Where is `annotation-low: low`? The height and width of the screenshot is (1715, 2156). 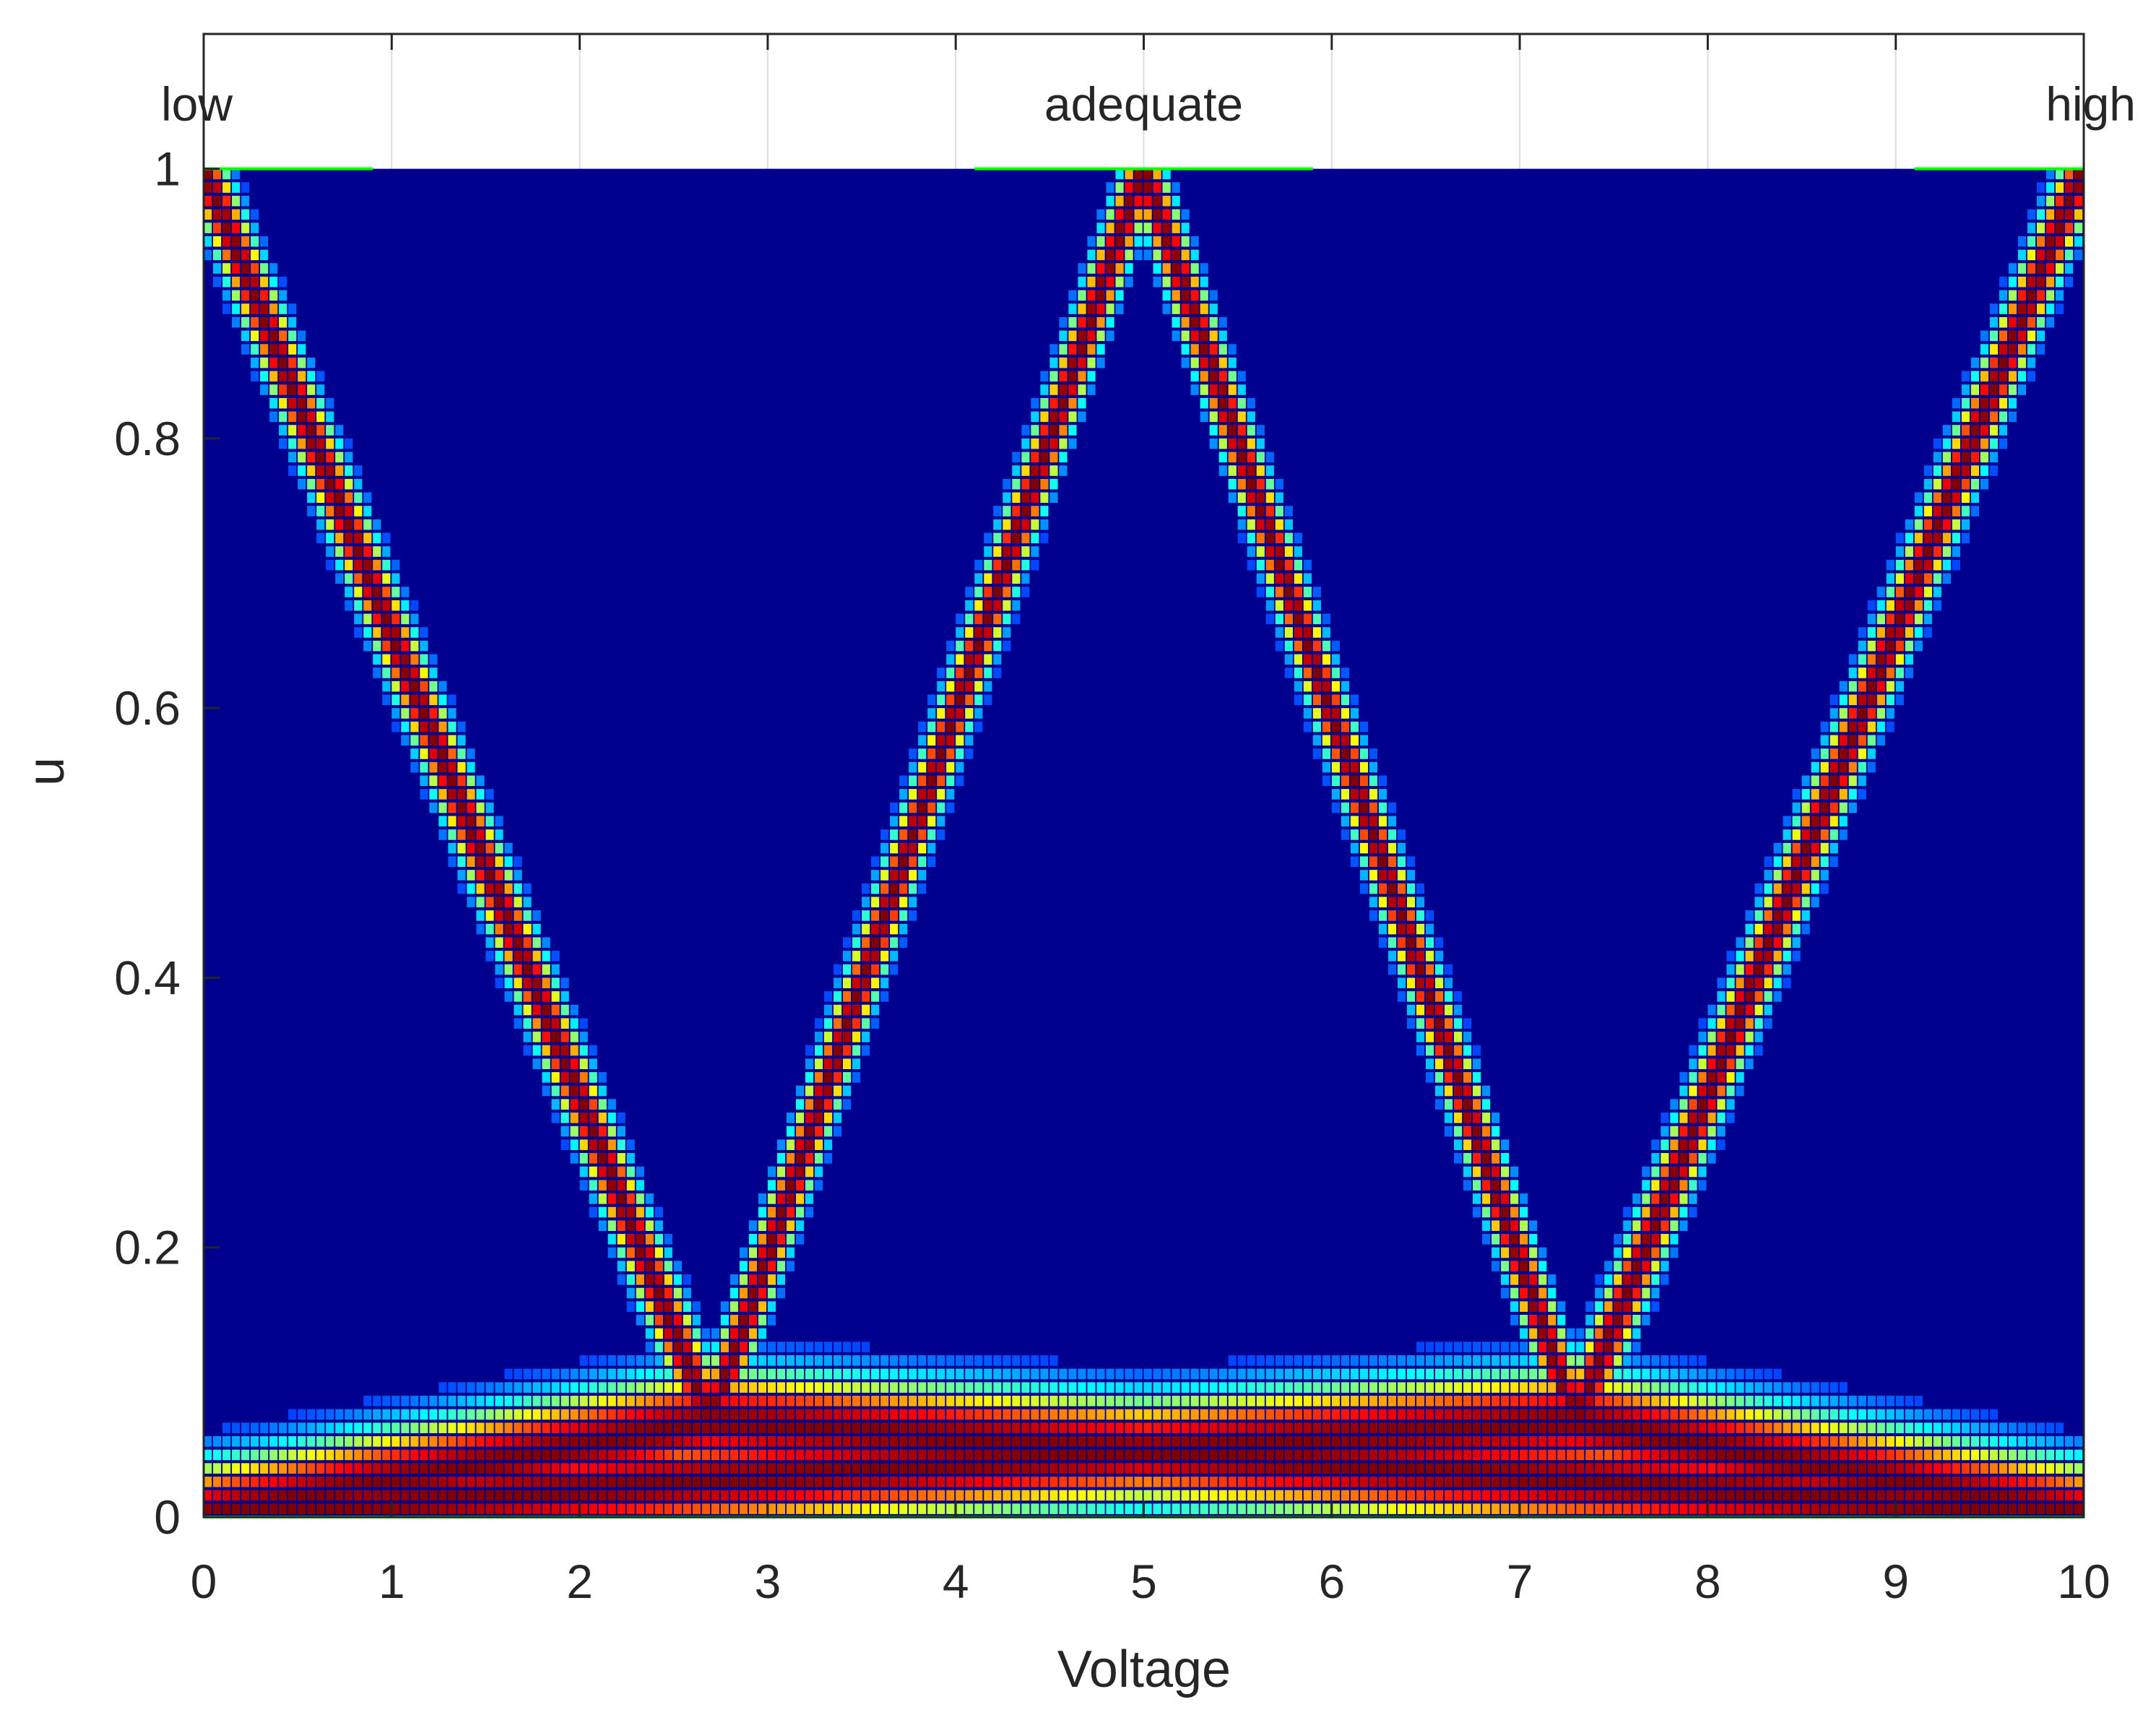 annotation-low: low is located at coordinates (197, 104).